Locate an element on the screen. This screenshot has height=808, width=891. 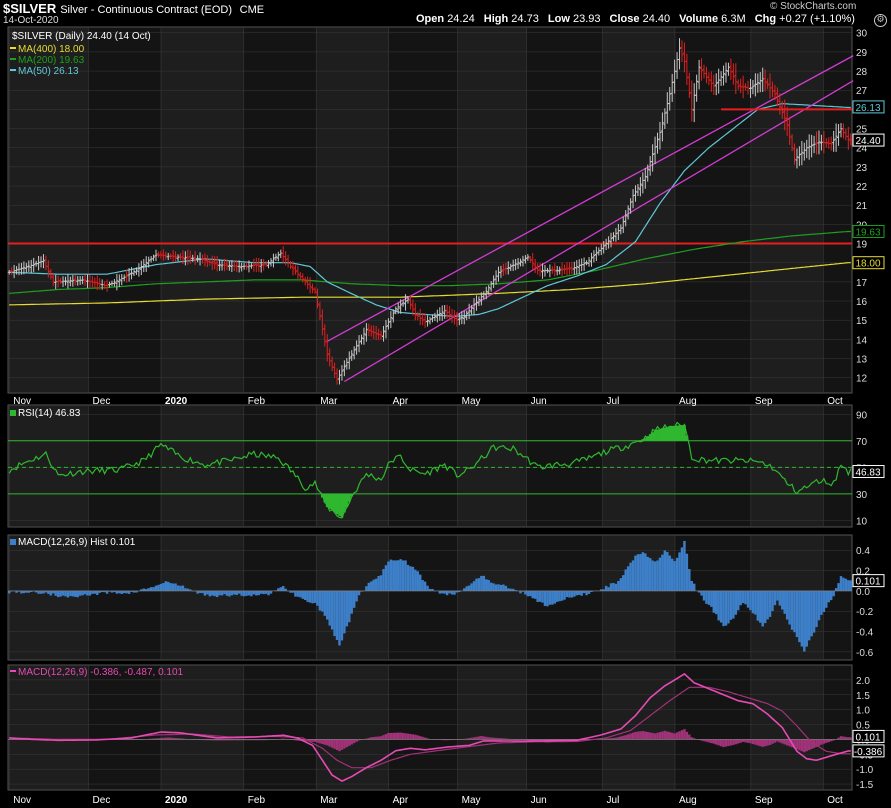
last-value-badge is located at coordinates (868, 263).